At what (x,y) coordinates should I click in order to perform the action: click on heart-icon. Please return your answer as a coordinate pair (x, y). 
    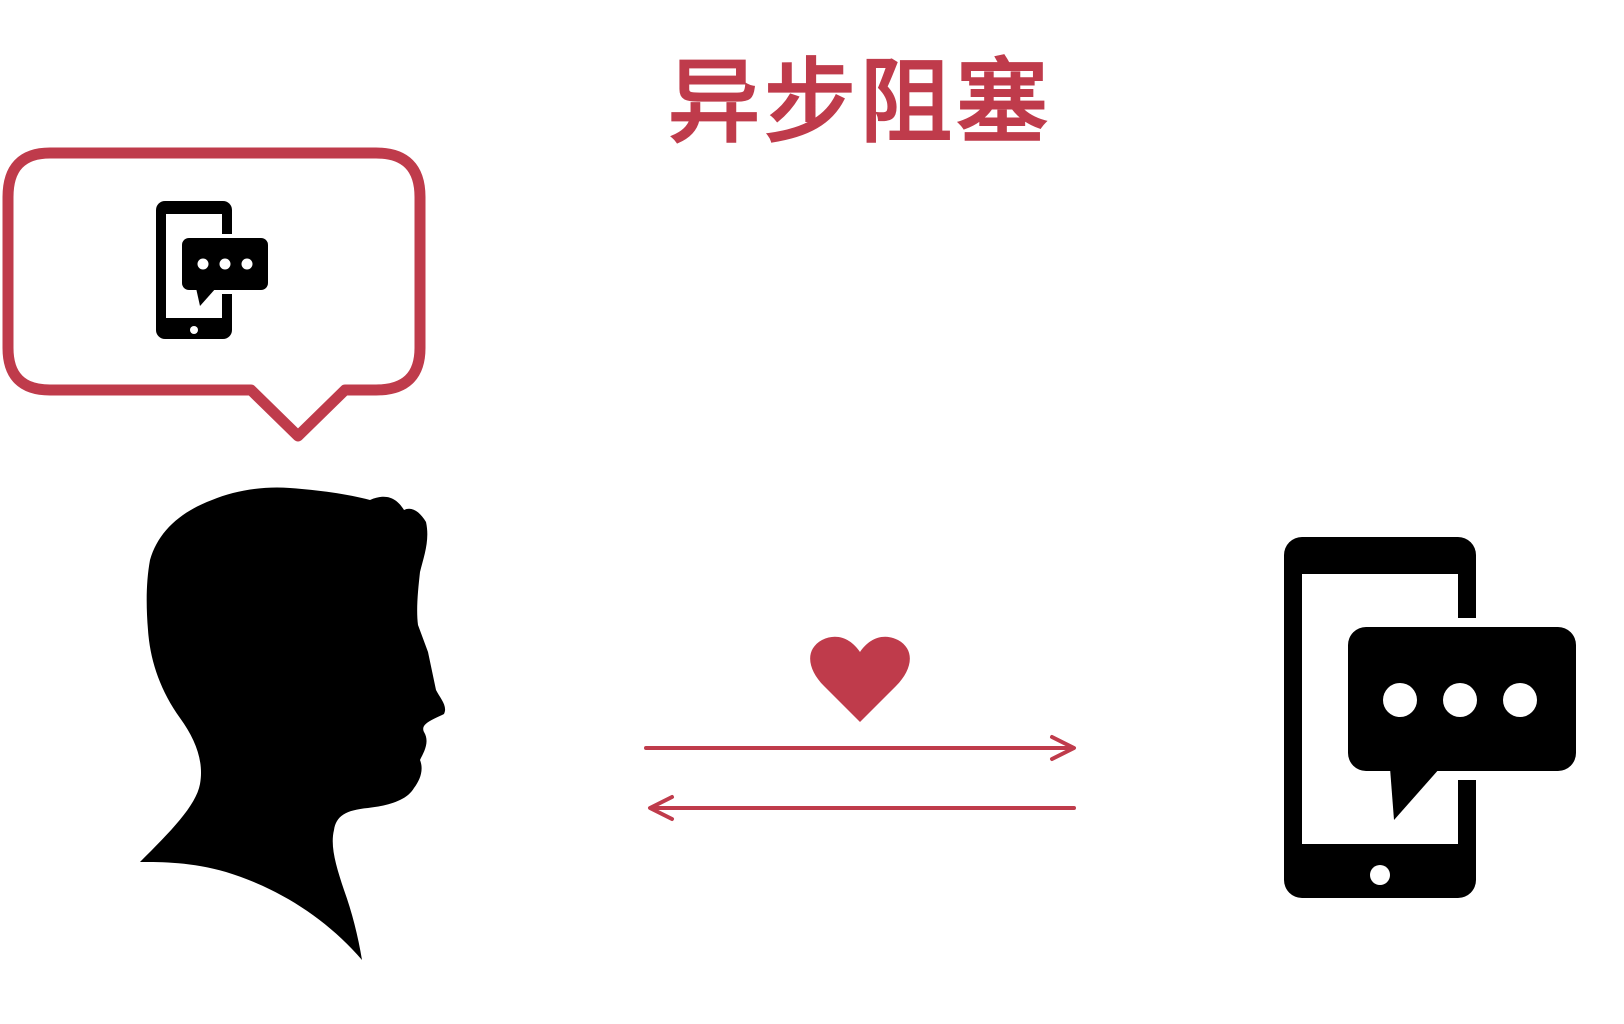
    Looking at the image, I should click on (860, 679).